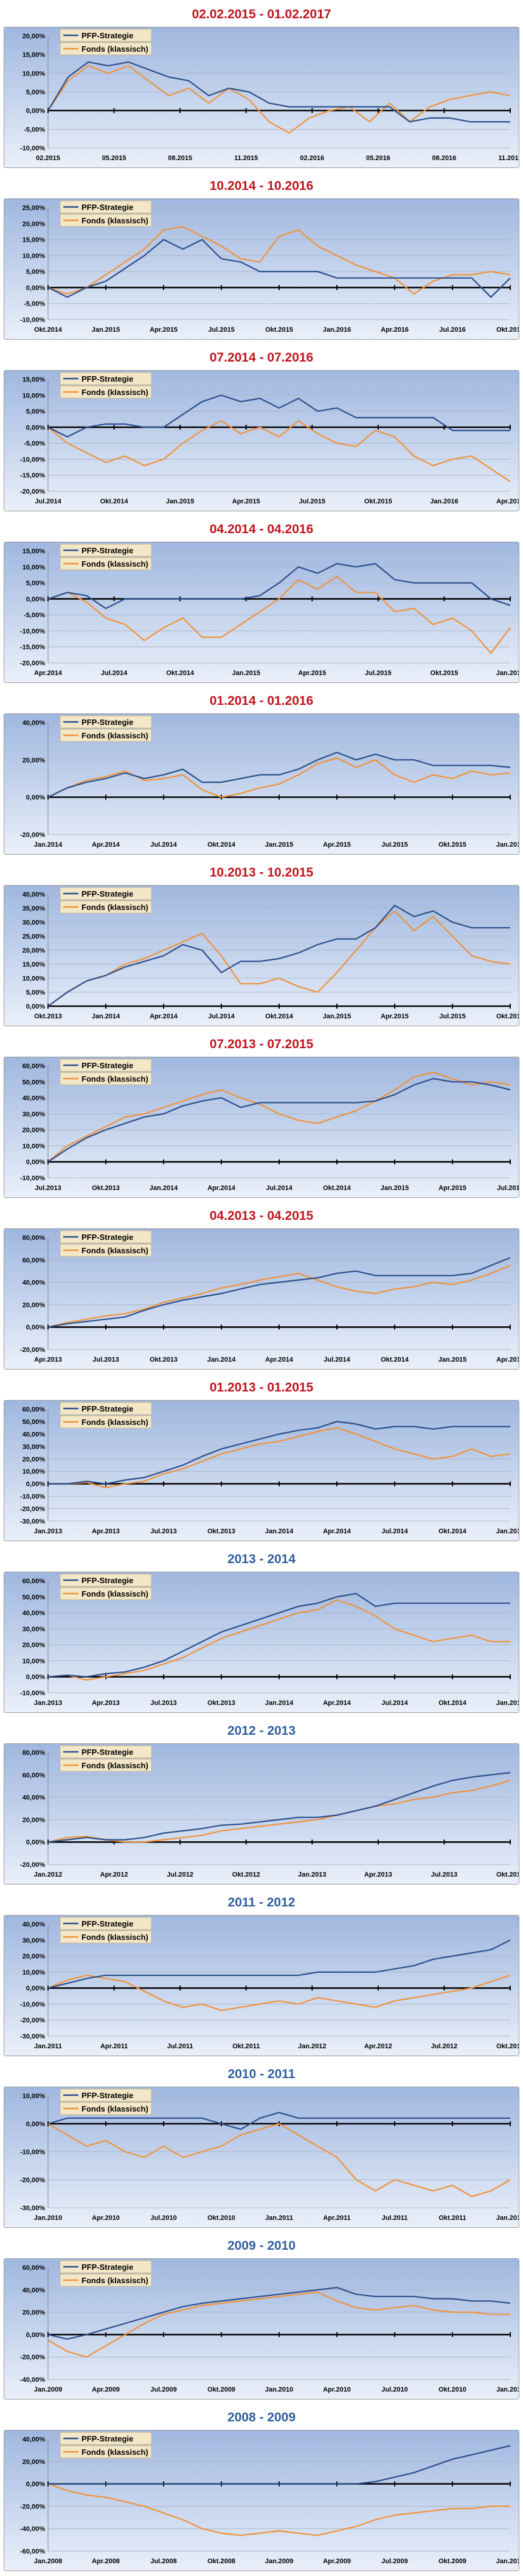 The image size is (523, 2576). Describe the element at coordinates (33, 632) in the screenshot. I see `y-tick-label: -10,00%` at that location.